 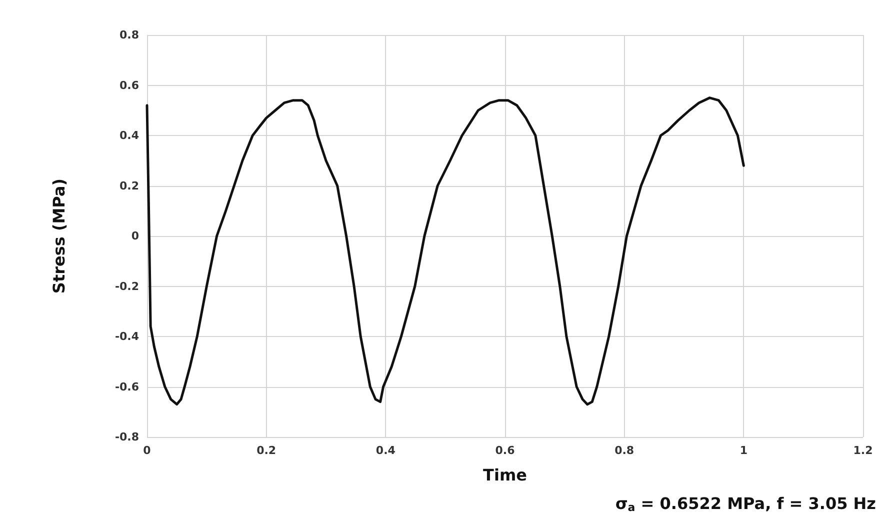 I want to click on y-tick-label: -0.6, so click(x=127, y=387).